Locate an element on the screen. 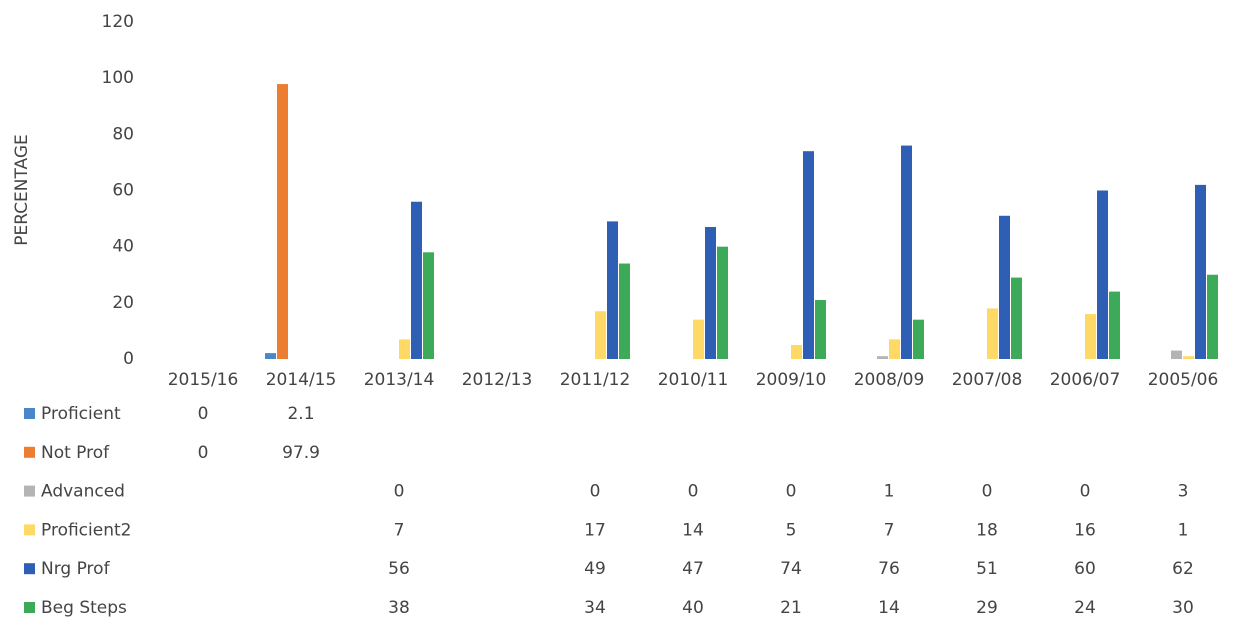 The height and width of the screenshot is (625, 1238). table-cell: 34 is located at coordinates (595, 608).